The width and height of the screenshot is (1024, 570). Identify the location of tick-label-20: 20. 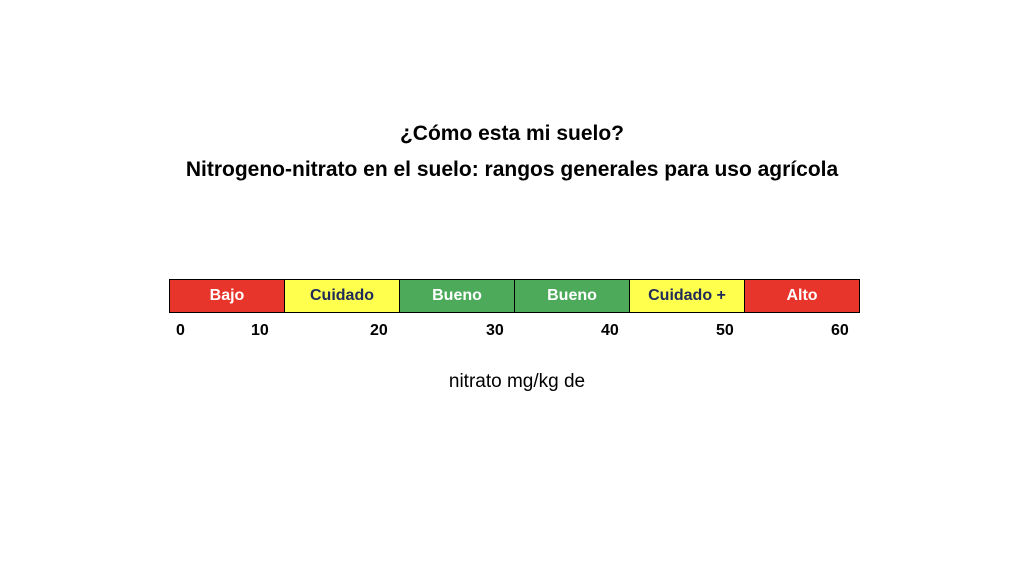
(379, 330).